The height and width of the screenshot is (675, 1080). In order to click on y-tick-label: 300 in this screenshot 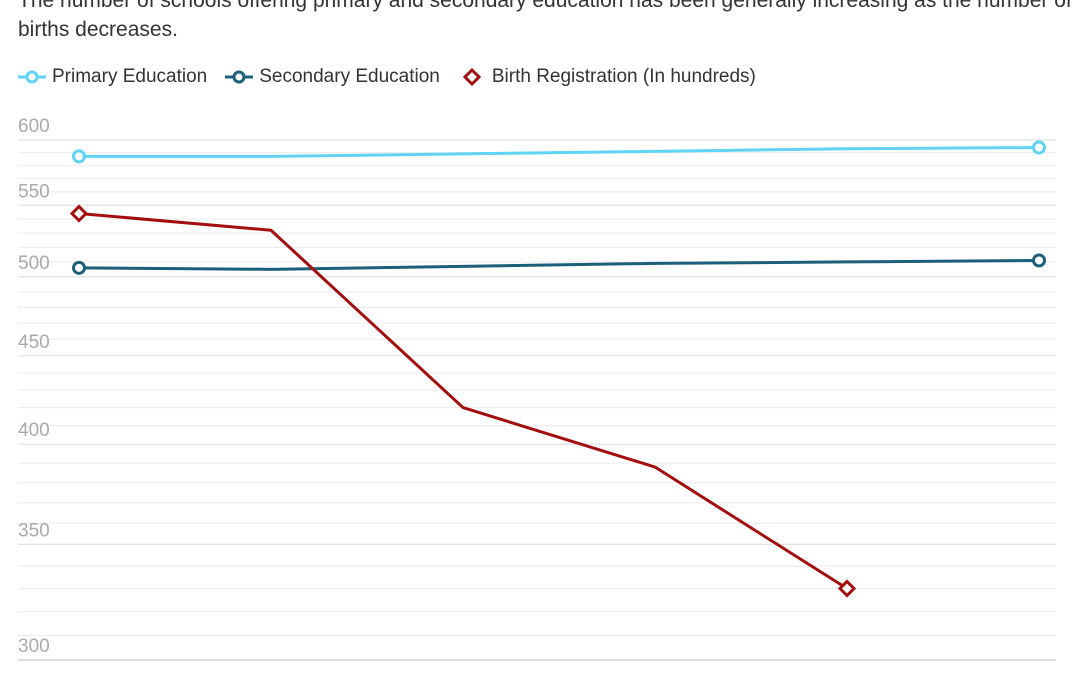, I will do `click(34, 646)`.